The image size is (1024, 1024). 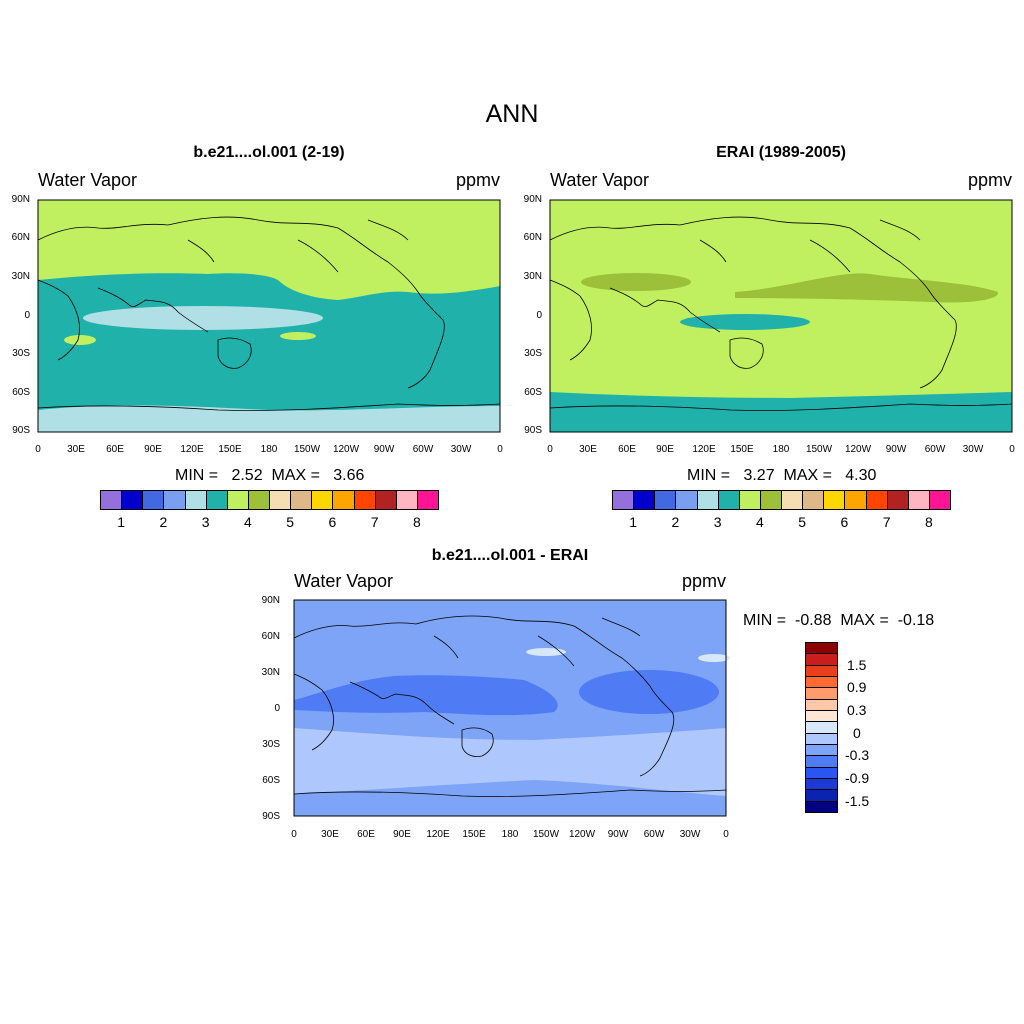 I want to click on panel-title-obs: ERAI (1989-2005), so click(x=781, y=152).